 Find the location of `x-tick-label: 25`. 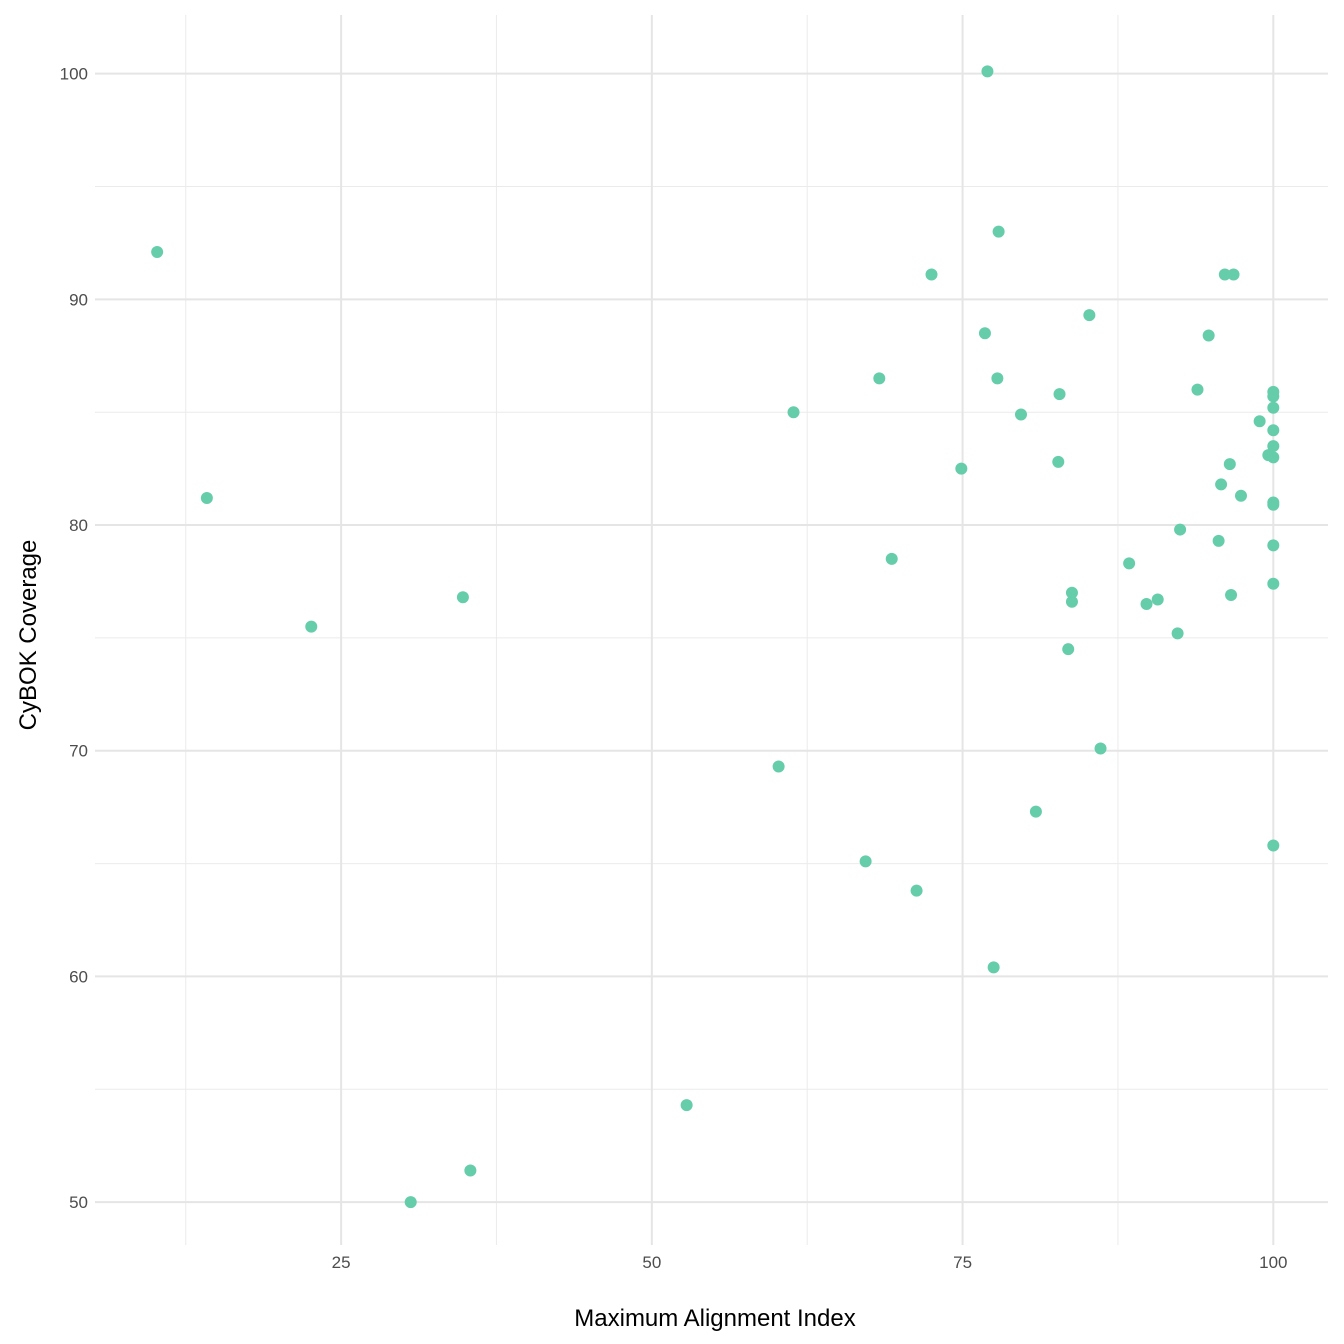

x-tick-label: 25 is located at coordinates (341, 1262).